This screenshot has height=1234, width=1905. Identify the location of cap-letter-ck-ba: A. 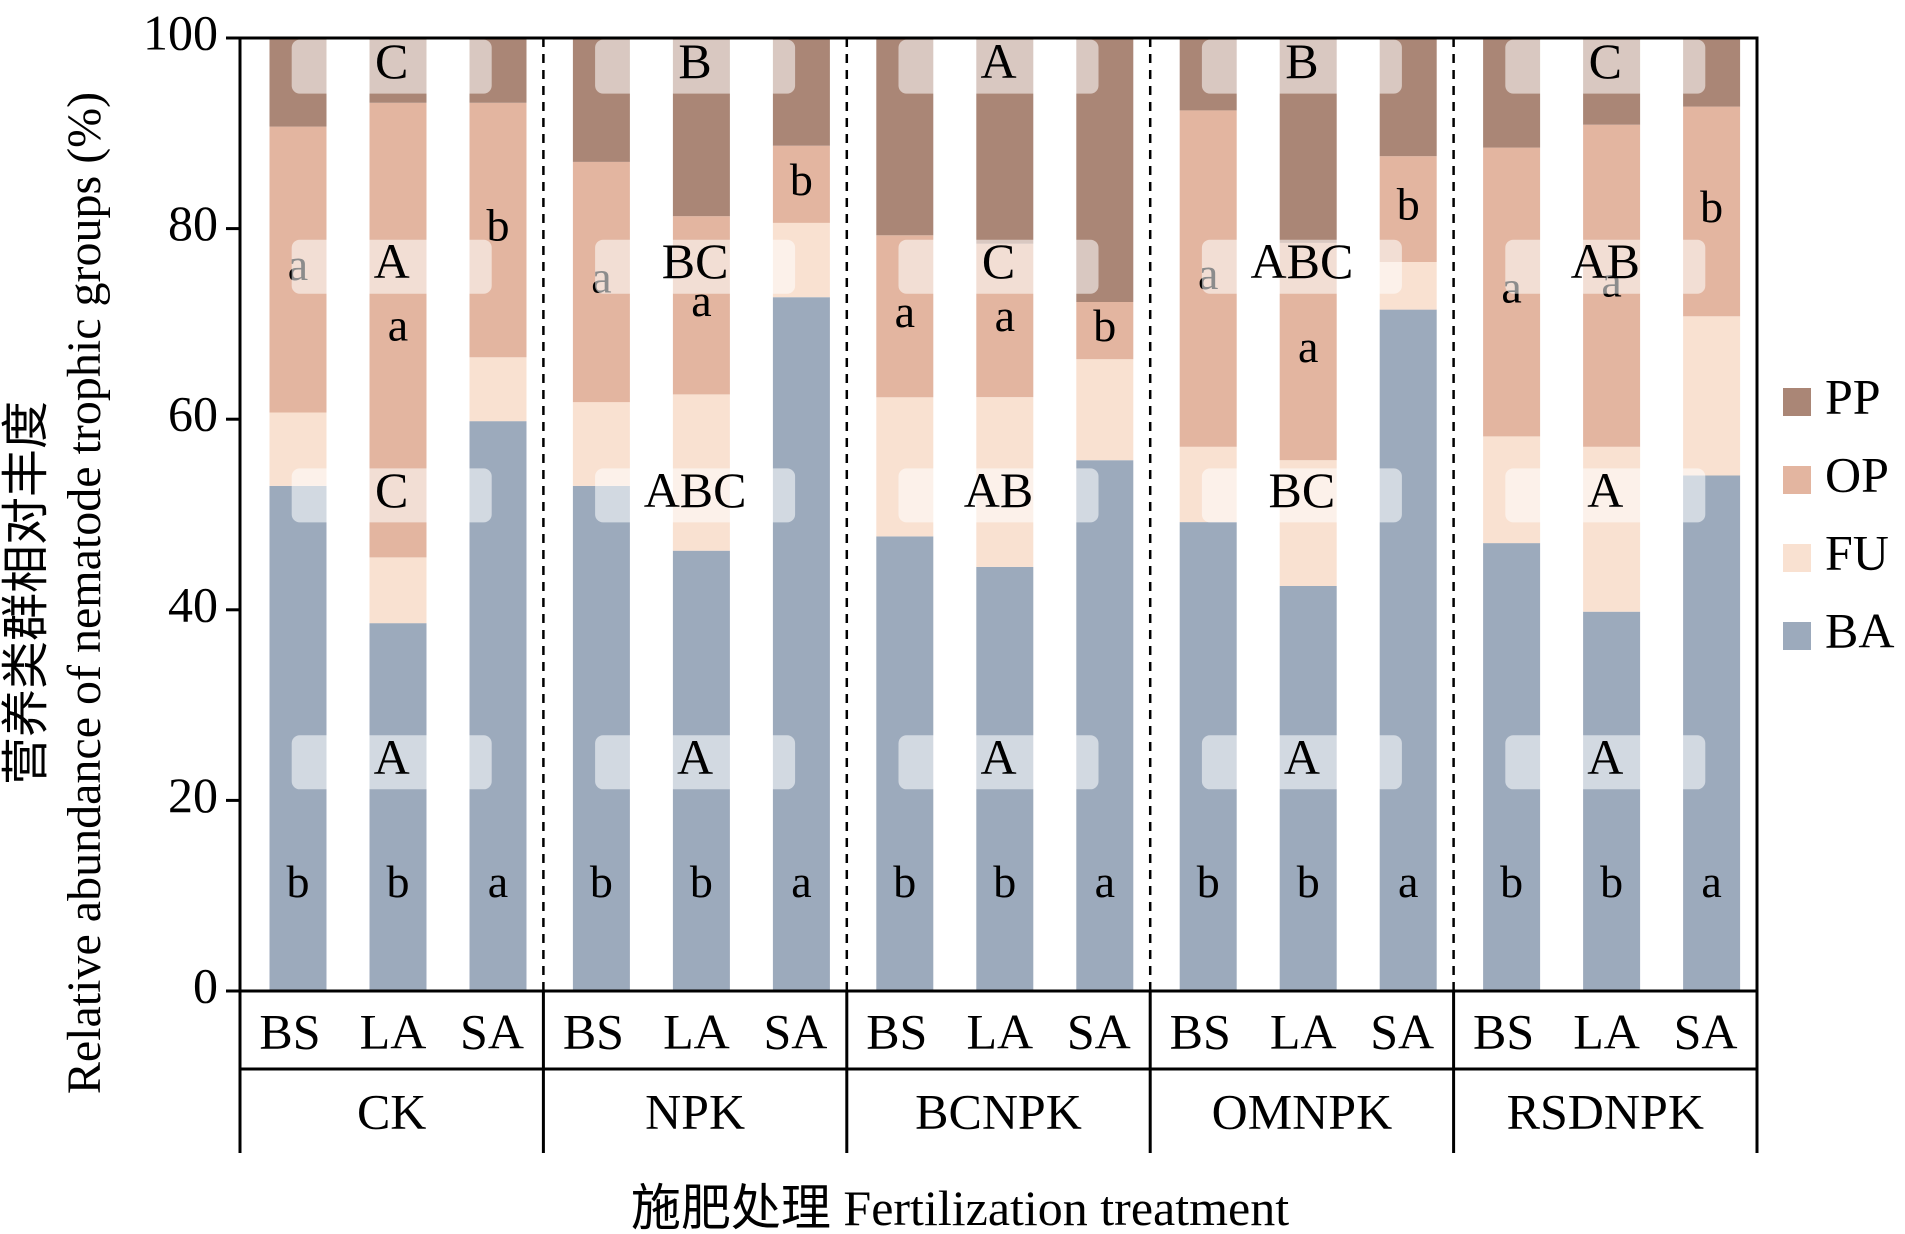
(392, 757).